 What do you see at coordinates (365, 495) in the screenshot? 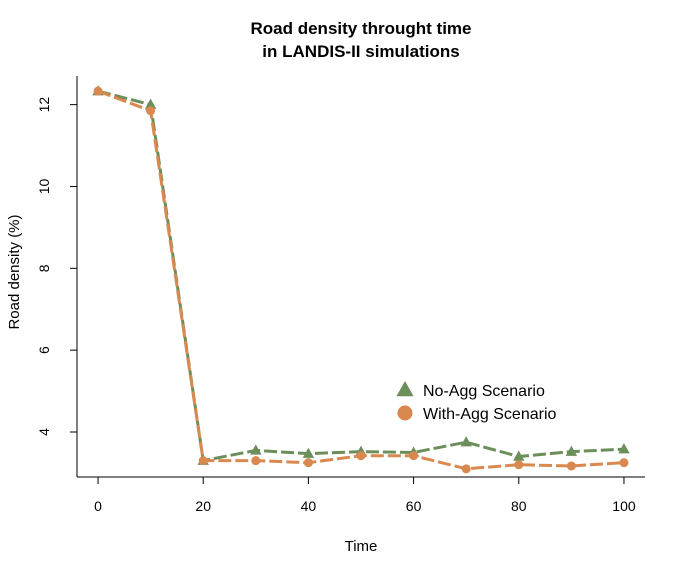
I see `x-axis-ticks: 0 20 40 60 80 100` at bounding box center [365, 495].